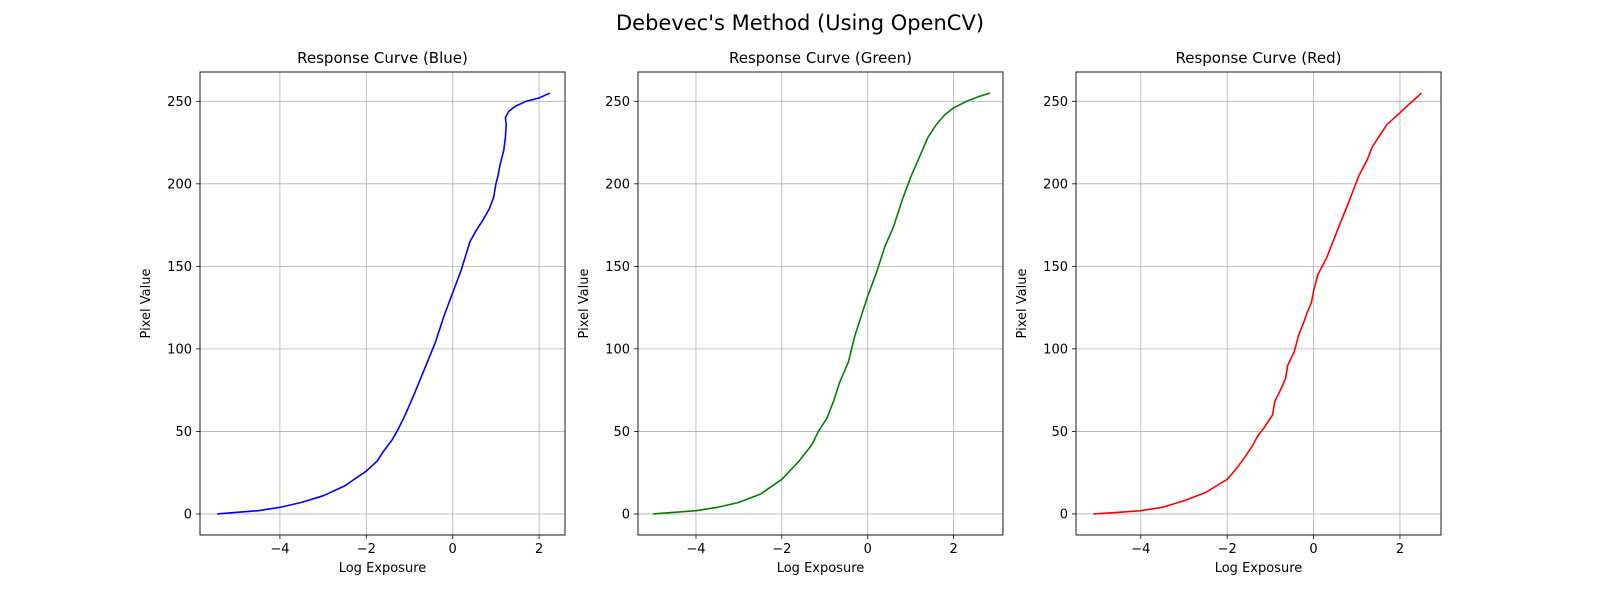 Image resolution: width=1600 pixels, height=600 pixels. What do you see at coordinates (1258, 58) in the screenshot?
I see `chart-title-red: Response Curve (Red)` at bounding box center [1258, 58].